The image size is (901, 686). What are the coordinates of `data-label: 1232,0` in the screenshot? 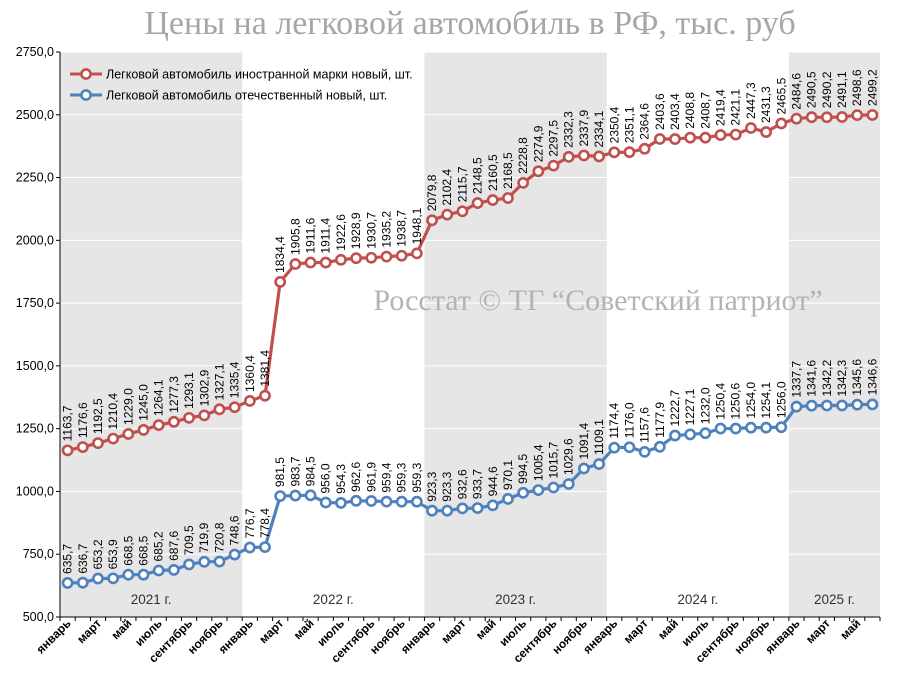 It's located at (705, 405).